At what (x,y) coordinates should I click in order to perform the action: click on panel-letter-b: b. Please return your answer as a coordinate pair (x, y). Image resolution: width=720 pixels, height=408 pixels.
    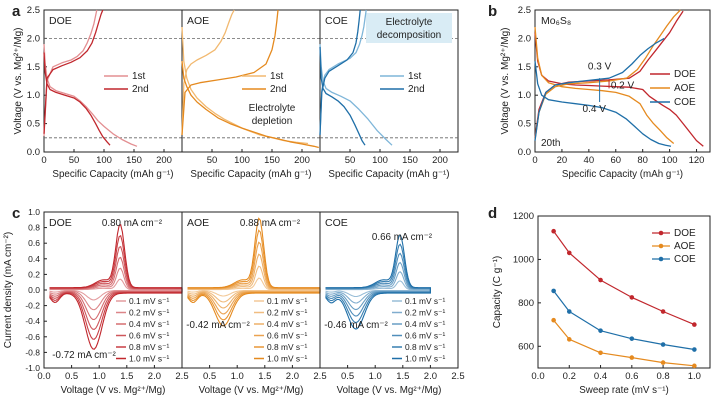
    Looking at the image, I should click on (492, 11).